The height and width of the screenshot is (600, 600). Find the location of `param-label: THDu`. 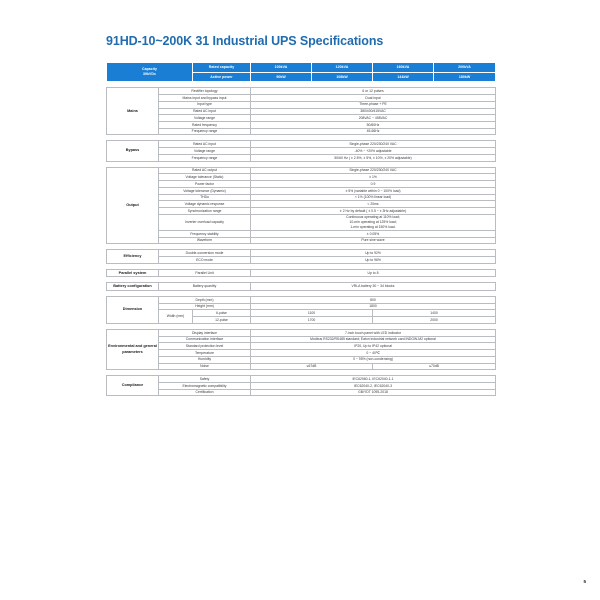

param-label: THDu is located at coordinates (204, 197).